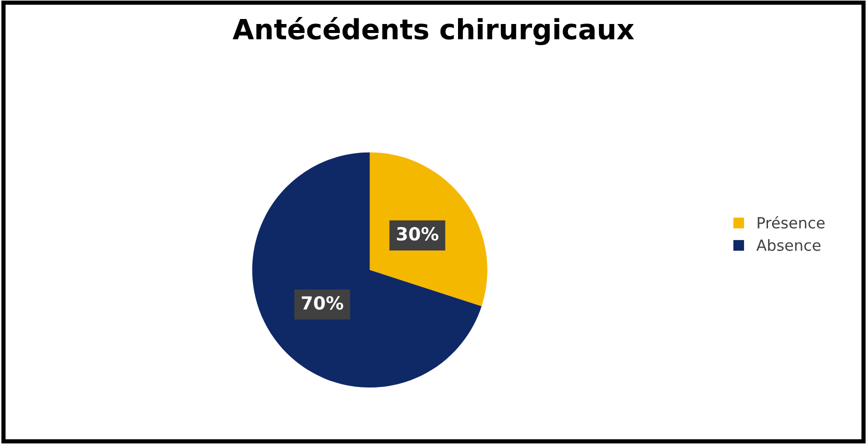 The width and height of the screenshot is (867, 444). I want to click on chart-title: Antécédents chirurgicaux, so click(433, 31).